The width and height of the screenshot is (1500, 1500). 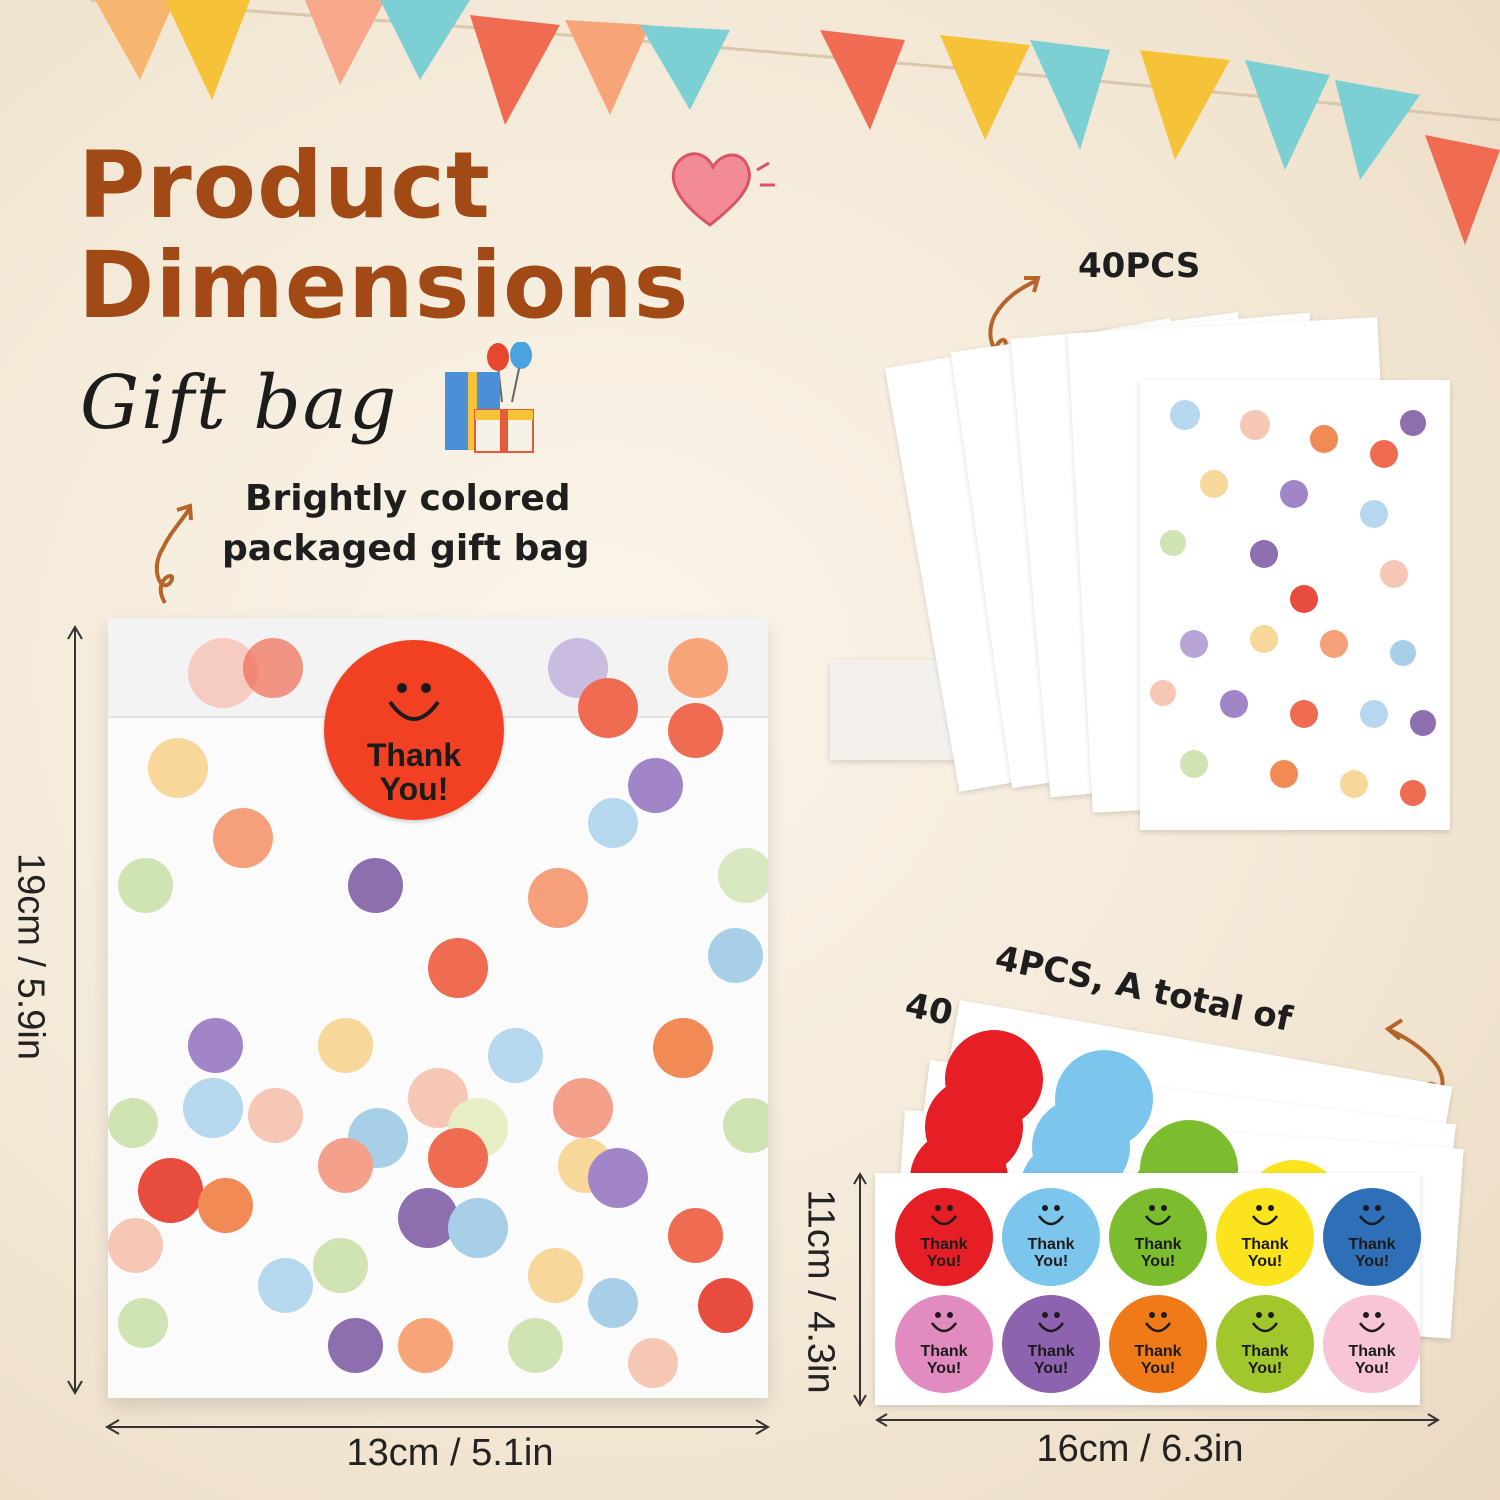 I want to click on title-line-2: Dimensions, so click(x=384, y=285).